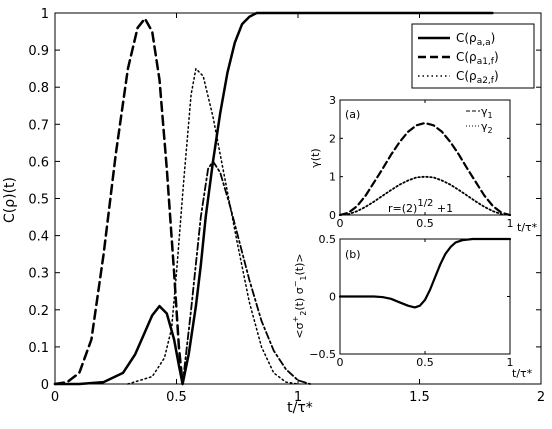 The height and width of the screenshot is (429, 552). What do you see at coordinates (352, 114) in the screenshot?
I see `inset-a-panel-label: (a)` at bounding box center [352, 114].